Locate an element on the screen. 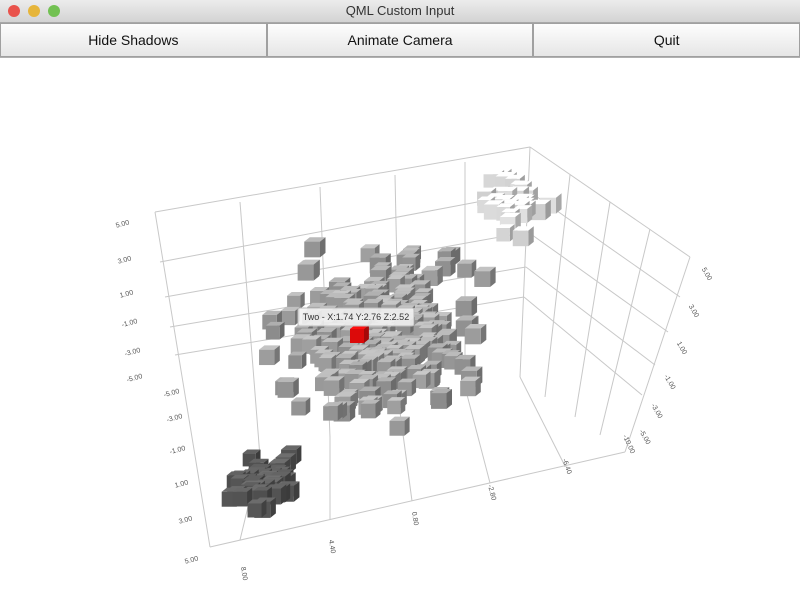  toolbar: Hide Shadows Animate Camera Quit is located at coordinates (400, 40).